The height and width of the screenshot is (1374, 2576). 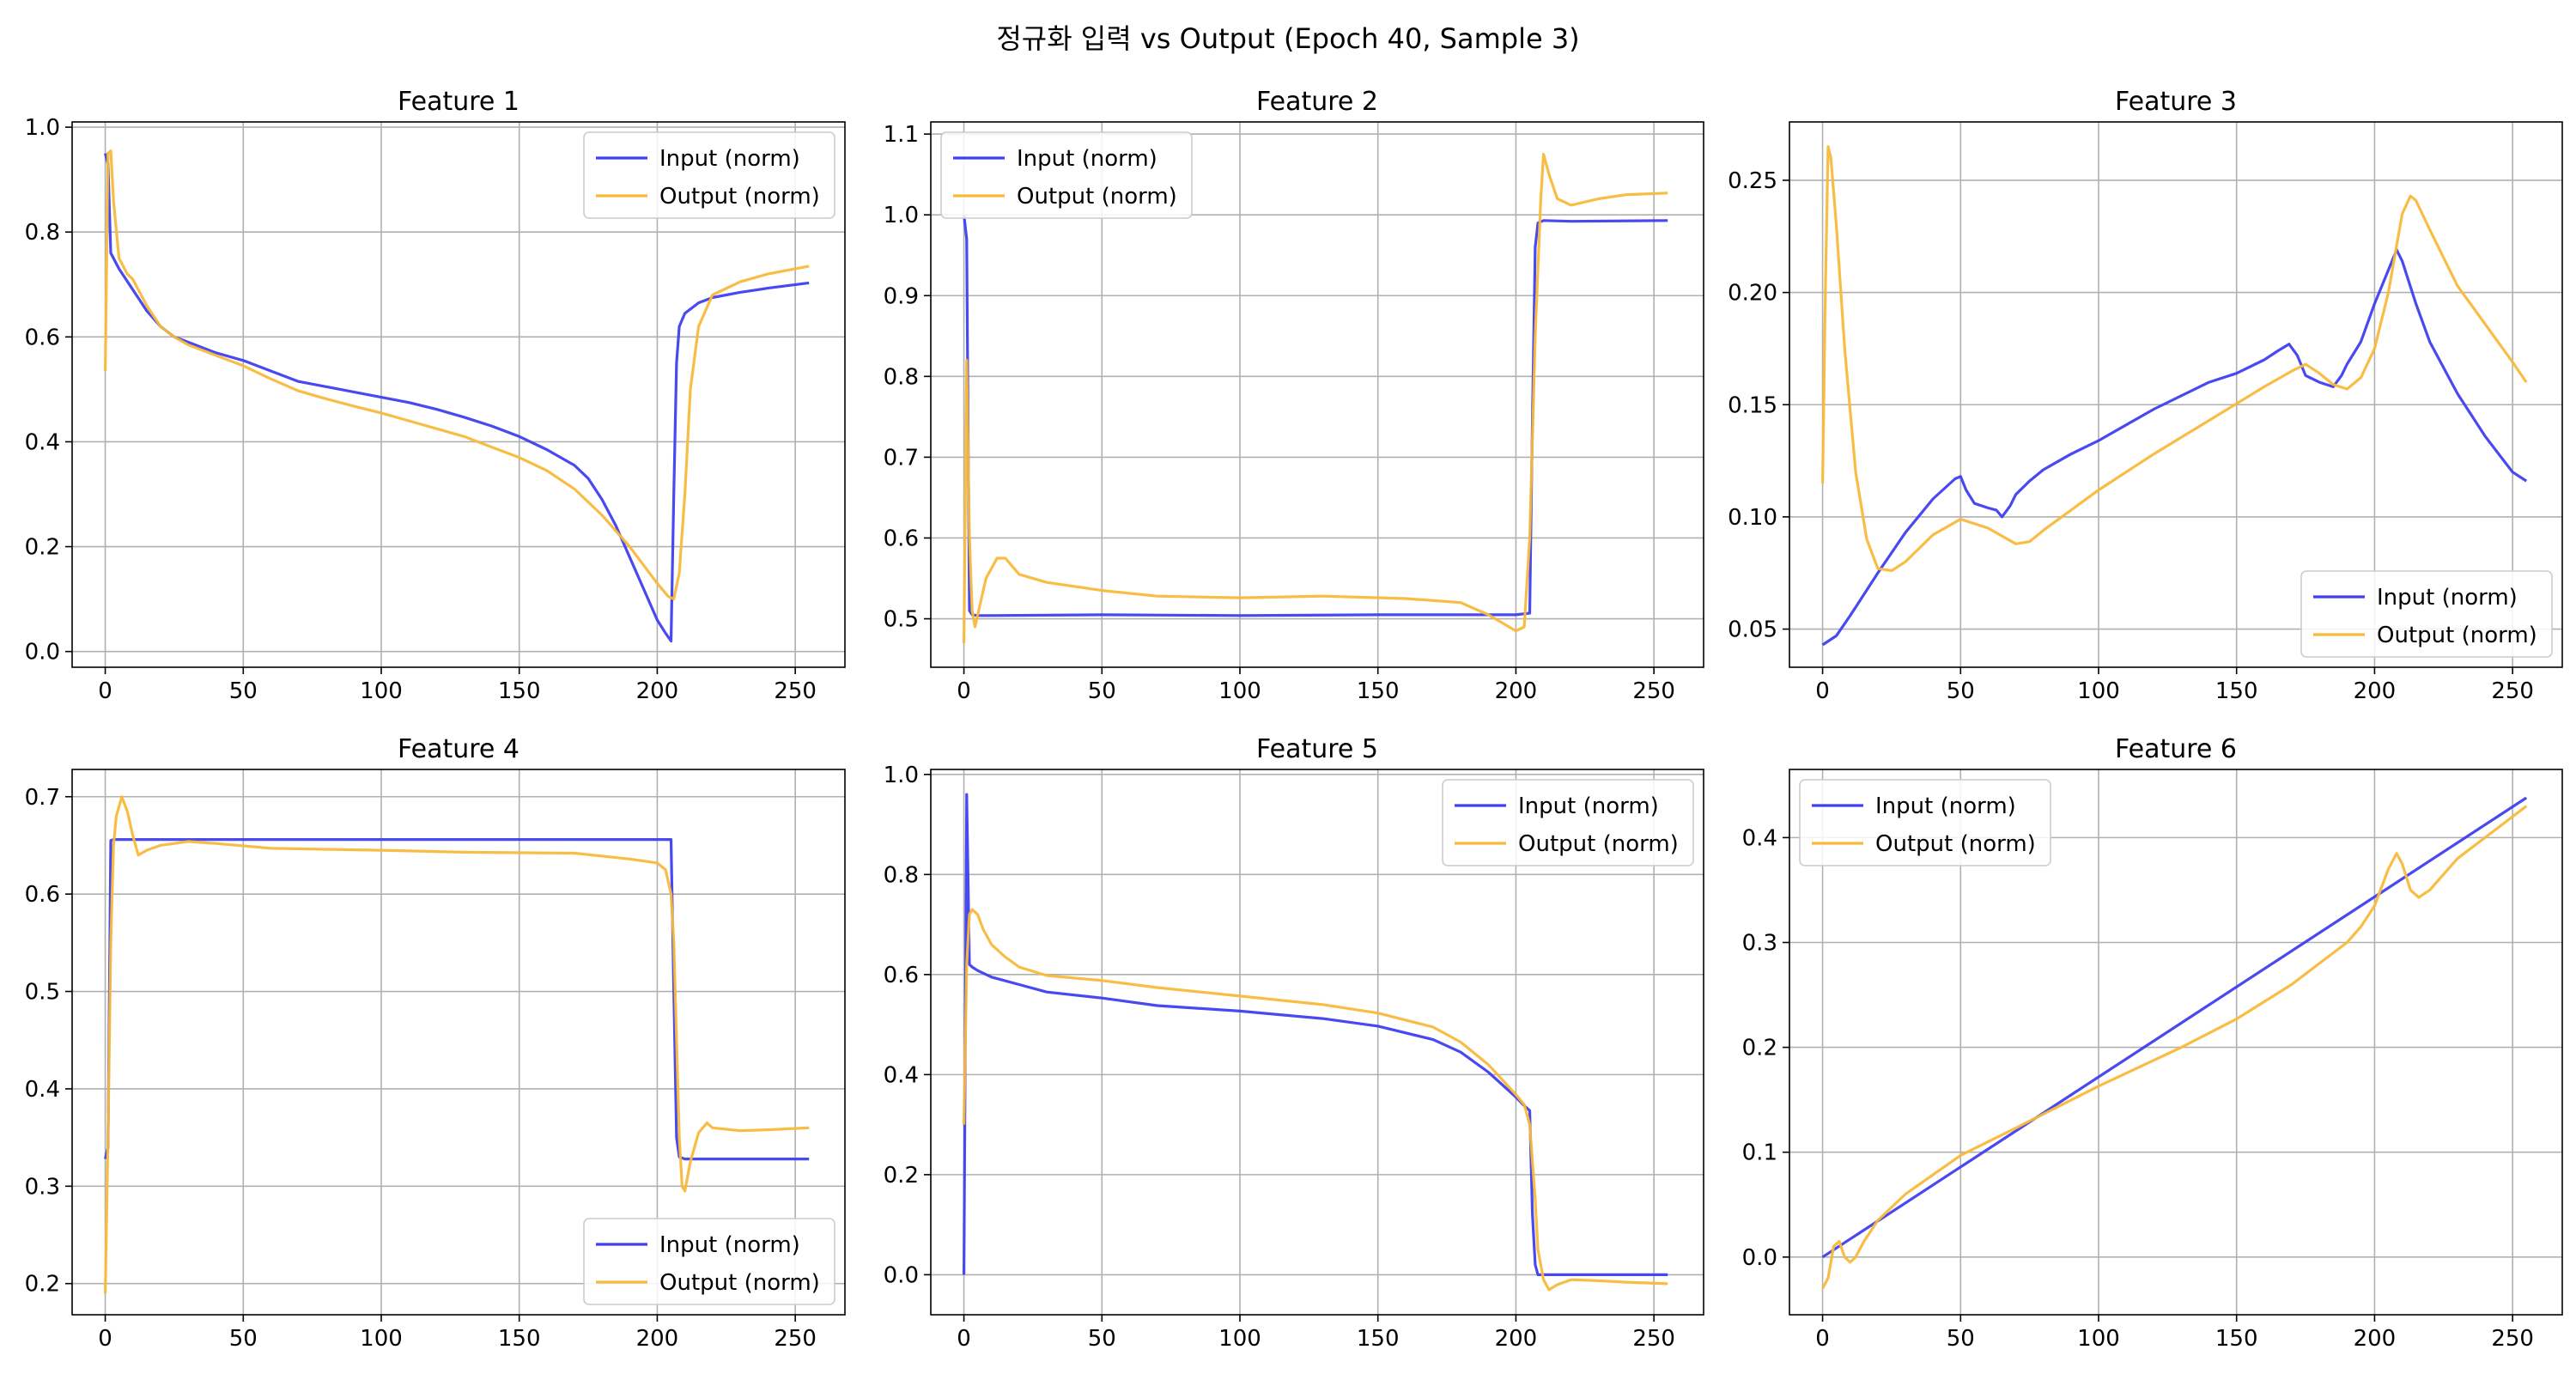 What do you see at coordinates (2176, 749) in the screenshot?
I see `subplot-title: Feature 6` at bounding box center [2176, 749].